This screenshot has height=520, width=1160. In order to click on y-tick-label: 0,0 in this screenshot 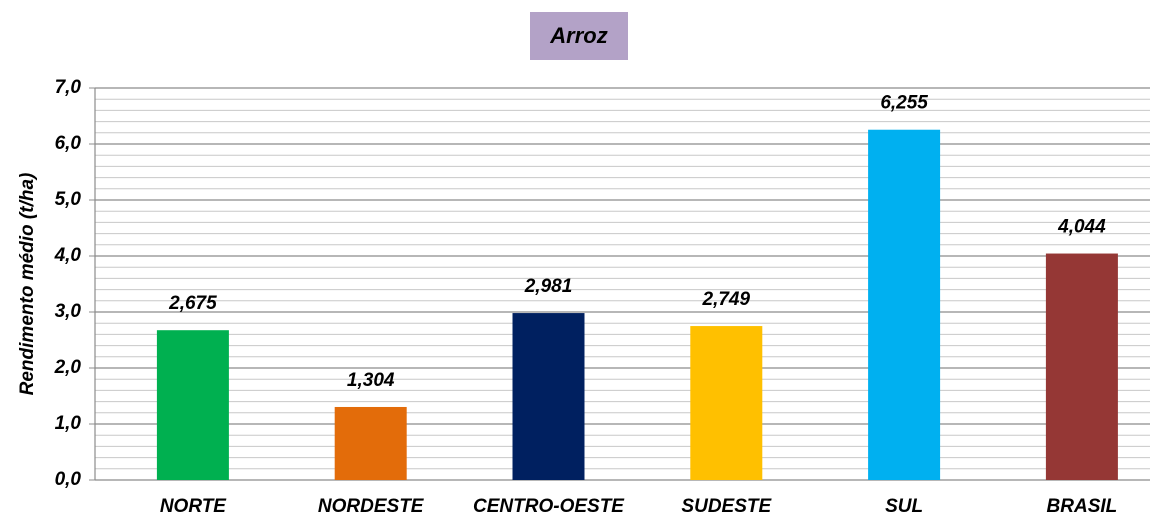, I will do `click(68, 479)`.